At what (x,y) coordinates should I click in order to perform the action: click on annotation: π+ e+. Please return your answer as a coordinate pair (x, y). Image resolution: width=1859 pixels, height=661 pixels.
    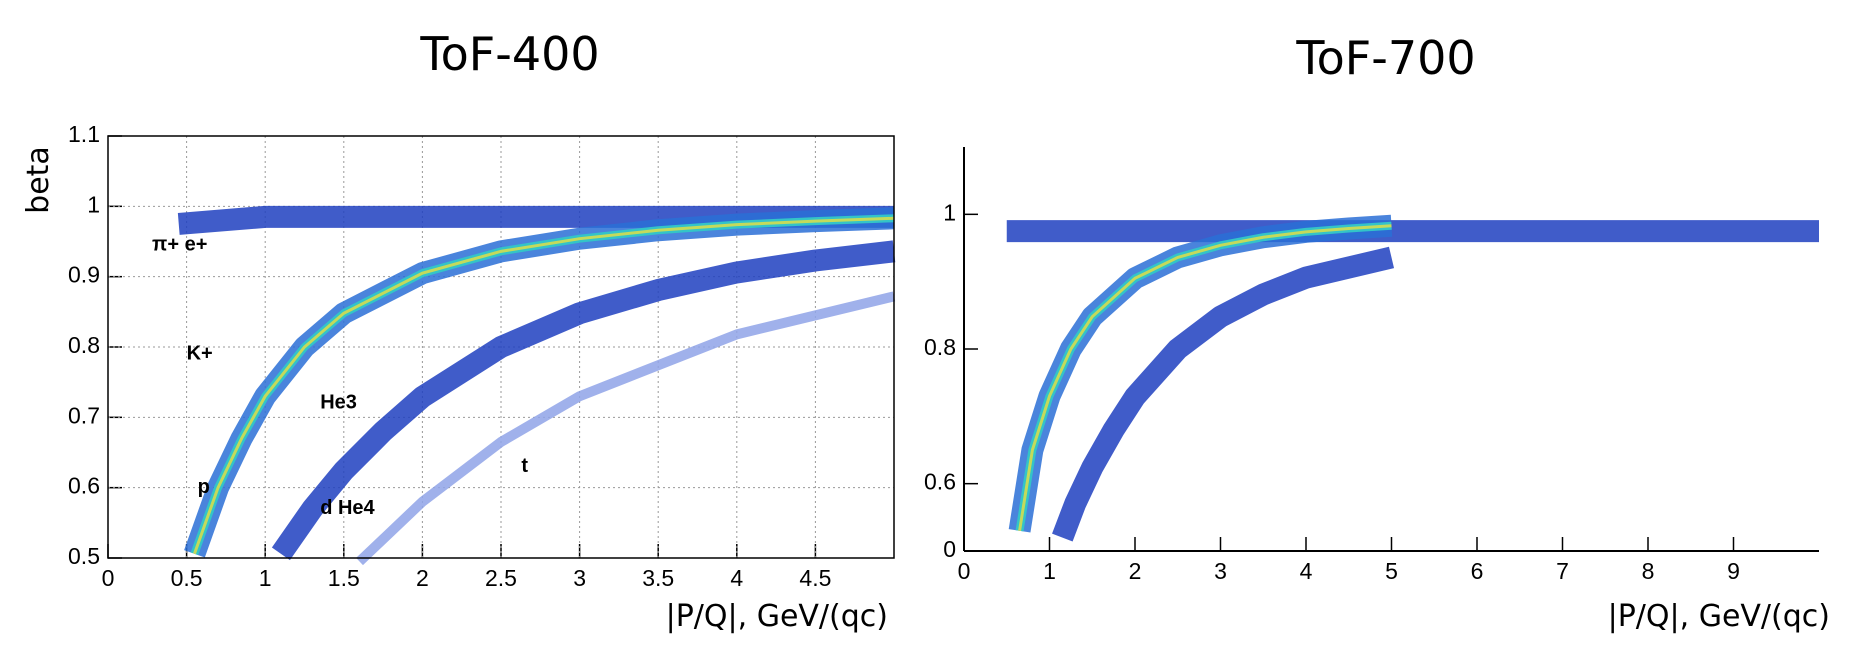
    Looking at the image, I should click on (179, 244).